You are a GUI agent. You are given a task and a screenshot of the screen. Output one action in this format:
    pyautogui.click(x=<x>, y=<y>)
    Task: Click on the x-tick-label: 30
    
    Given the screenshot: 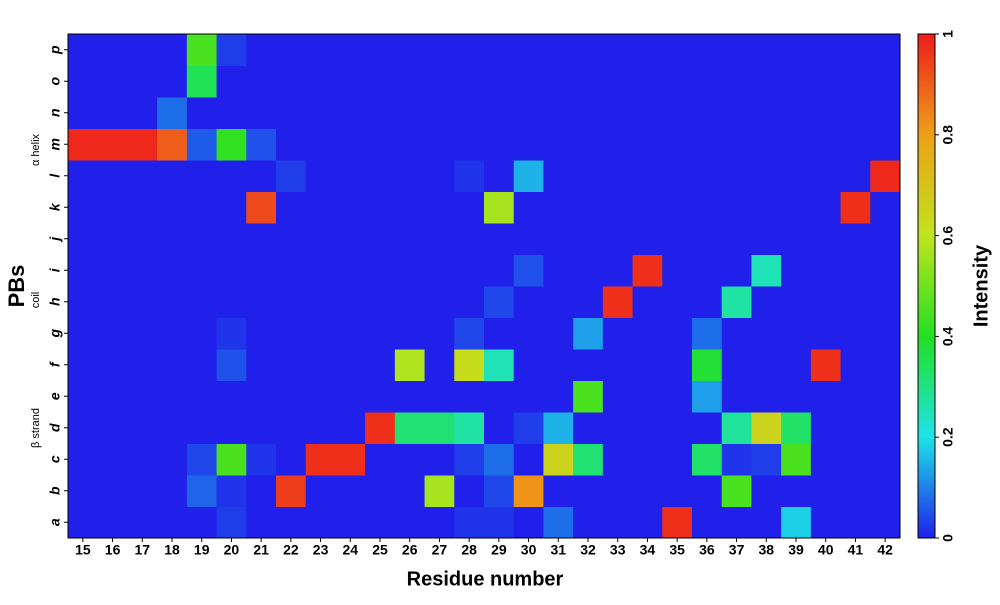 What is the action you would take?
    pyautogui.click(x=529, y=550)
    